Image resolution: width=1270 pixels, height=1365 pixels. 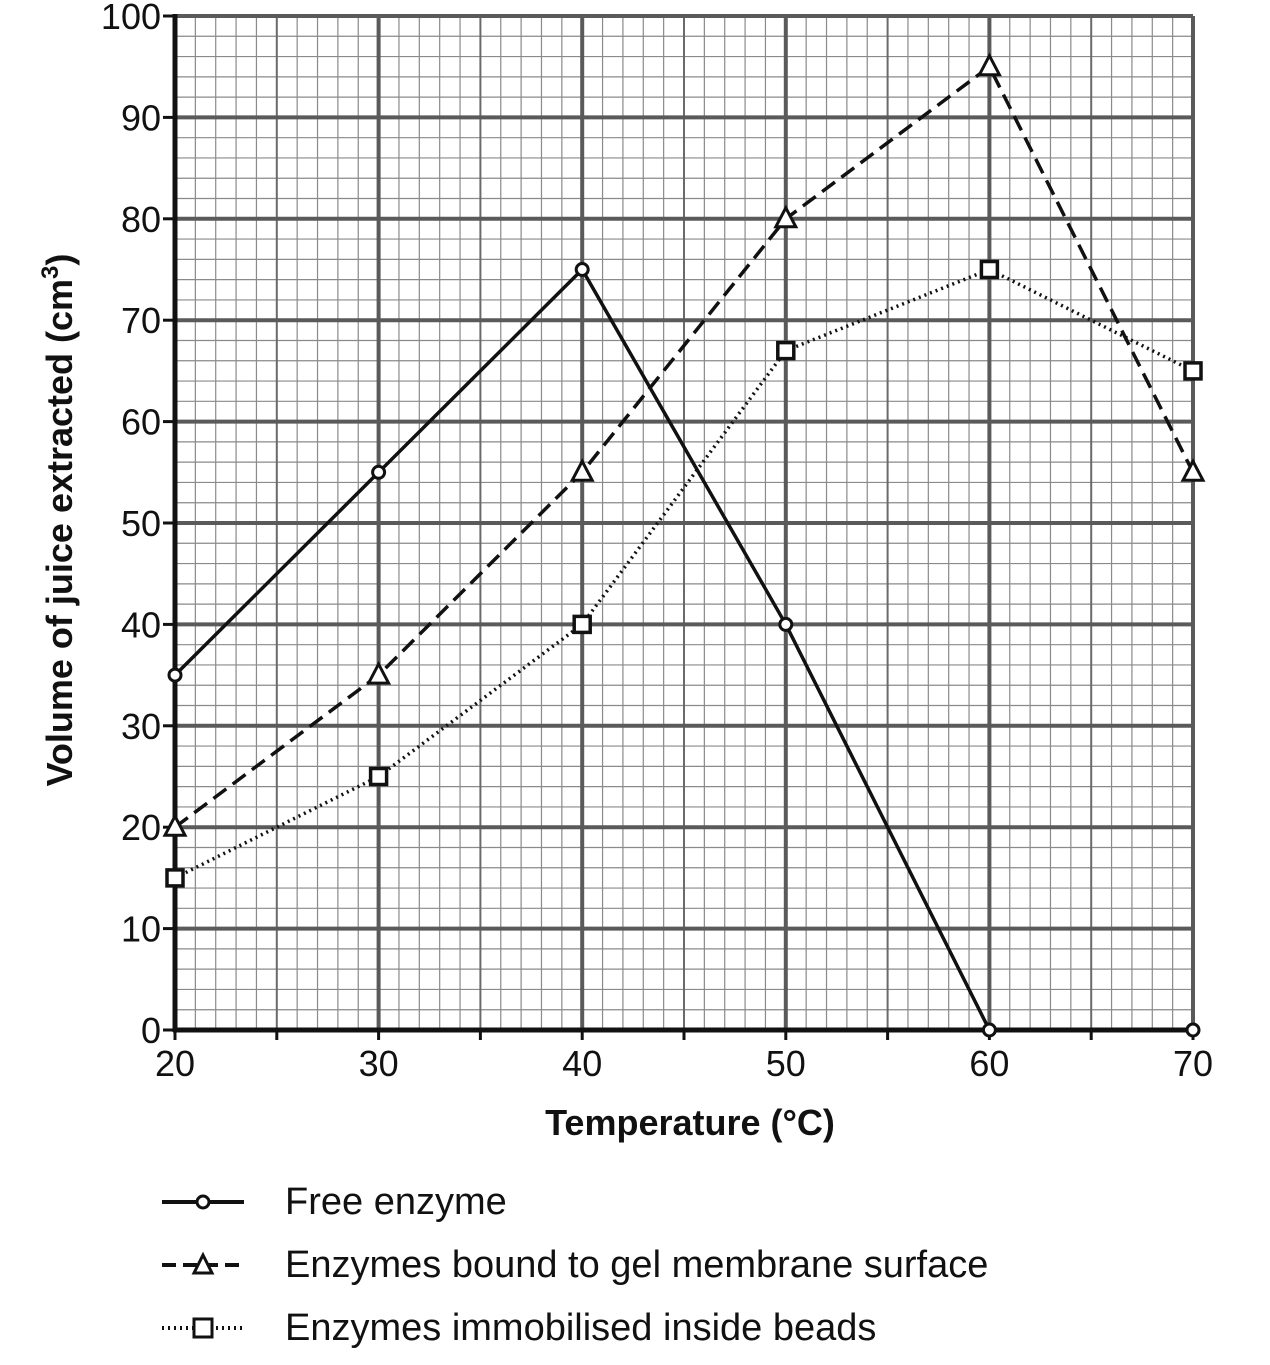 What do you see at coordinates (175, 1063) in the screenshot?
I see `x-tick-label: 20` at bounding box center [175, 1063].